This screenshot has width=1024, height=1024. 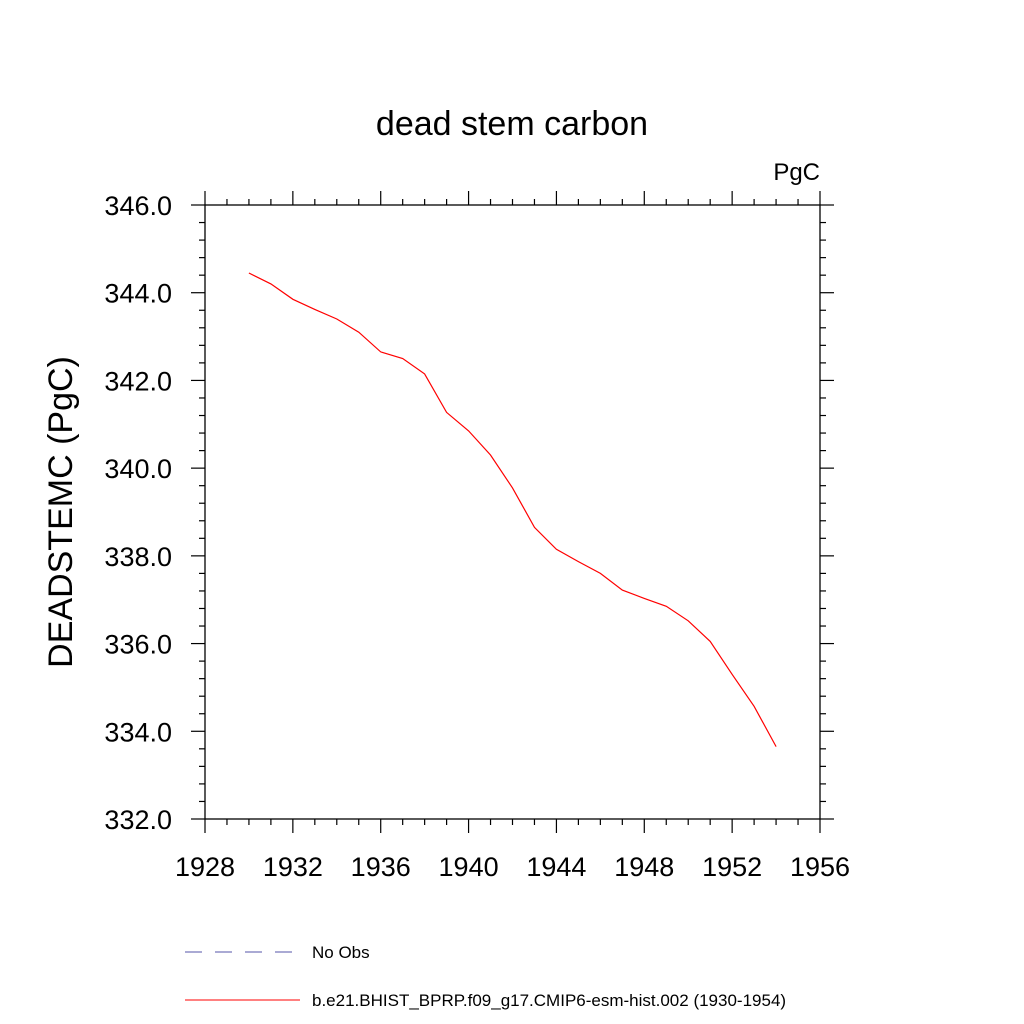 What do you see at coordinates (796, 172) in the screenshot?
I see `units-label: PgC` at bounding box center [796, 172].